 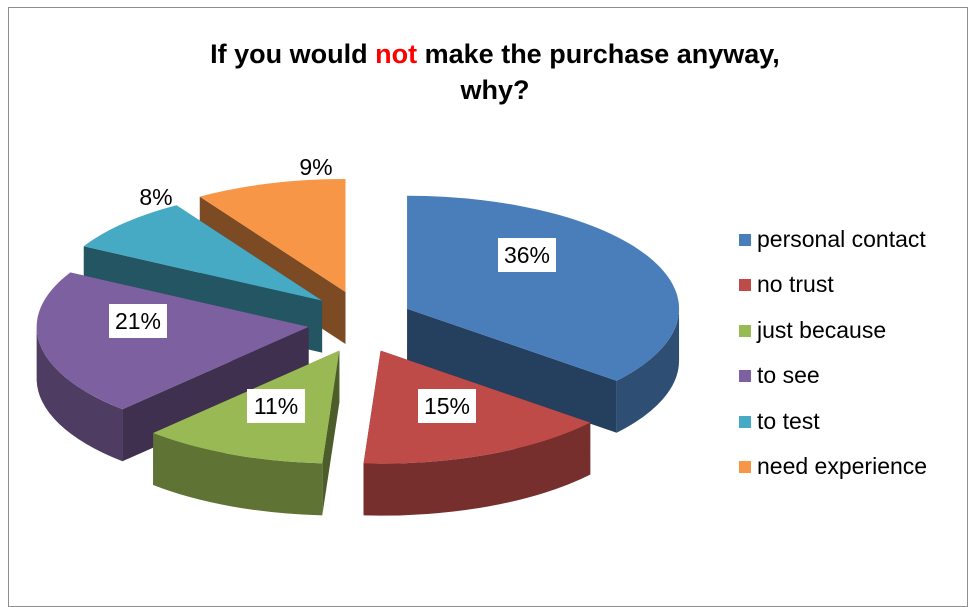 I want to click on svg-text: 15%, so click(x=447, y=406).